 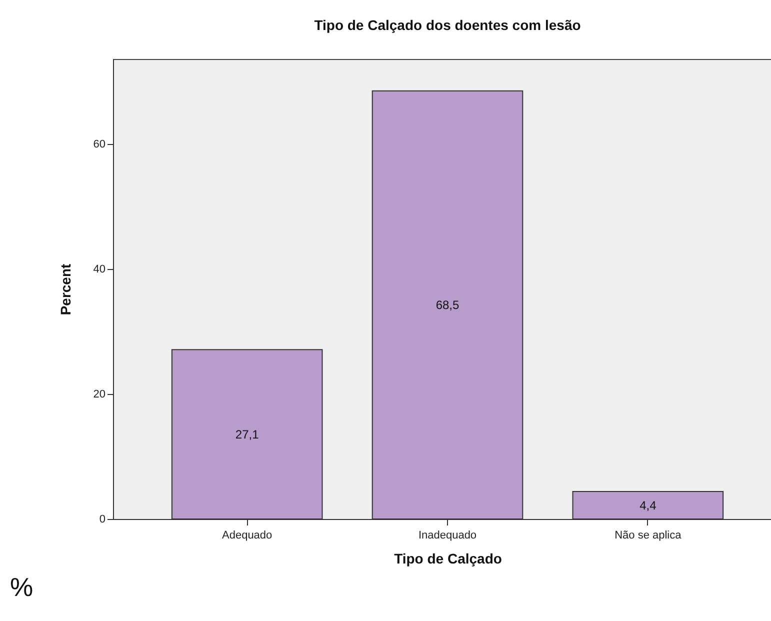 I want to click on x-axis-title: Tipo de Calçado, so click(x=448, y=558).